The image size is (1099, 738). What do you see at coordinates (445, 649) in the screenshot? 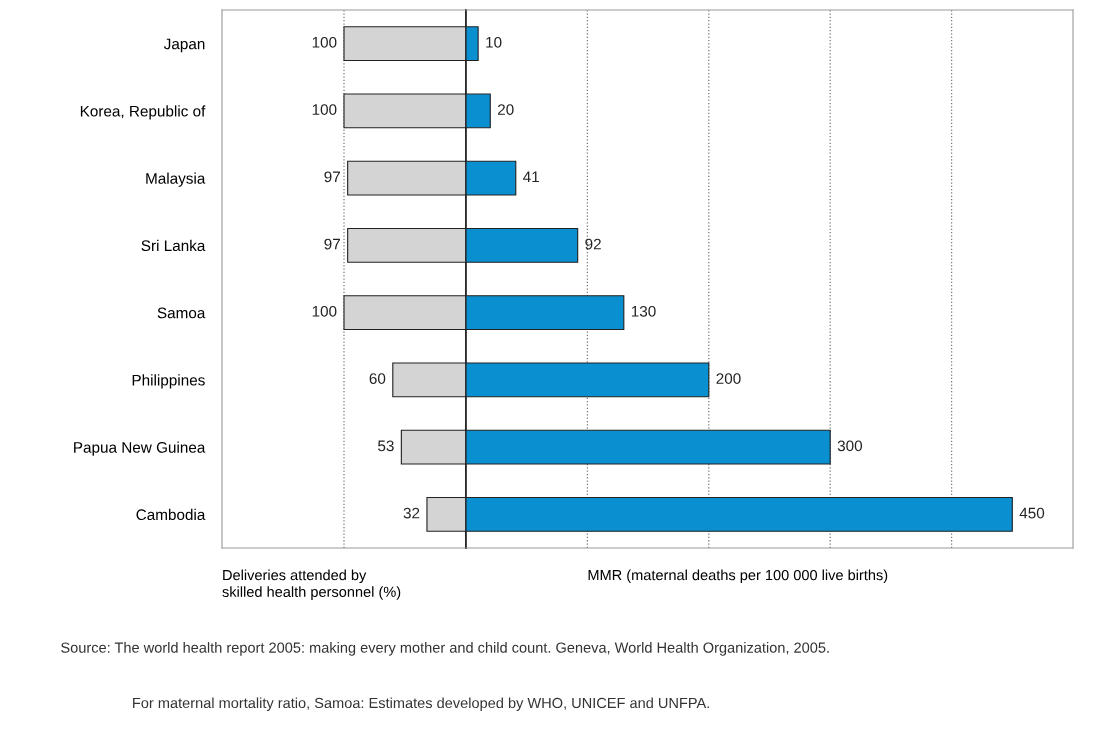
I see `source-note: Source: The world health report 2005: making every mother and child count. Geneva, World Health Organization, 2005.` at bounding box center [445, 649].